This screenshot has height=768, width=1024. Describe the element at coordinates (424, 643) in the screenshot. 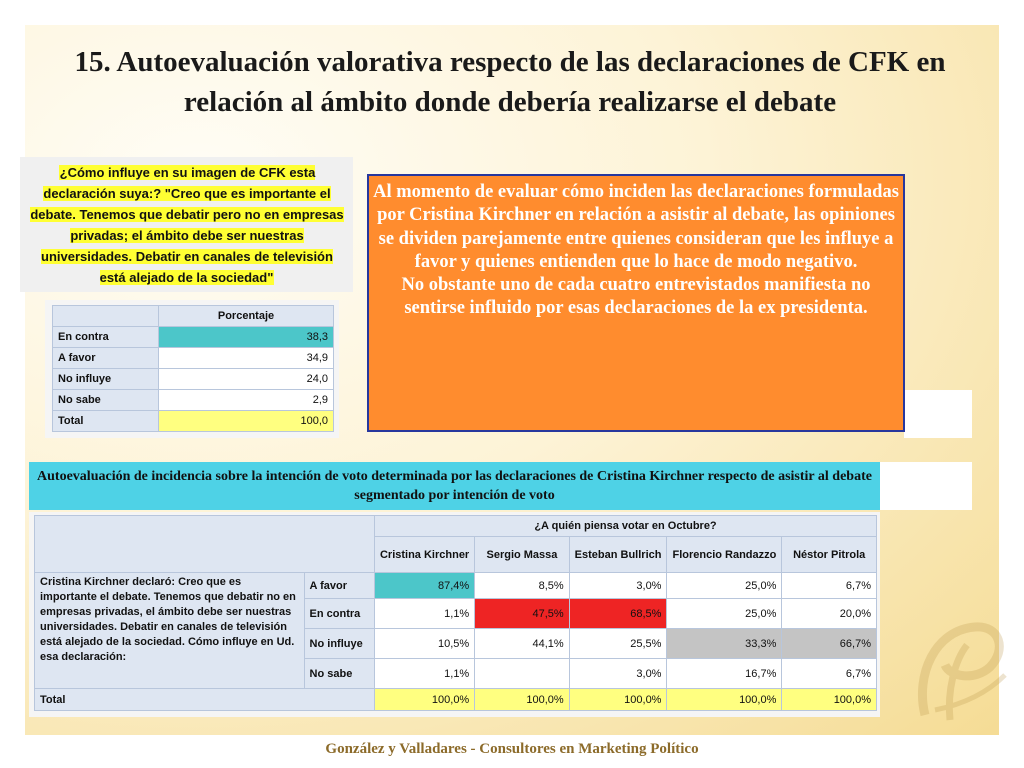

I see `value-cell: 10,5%` at that location.